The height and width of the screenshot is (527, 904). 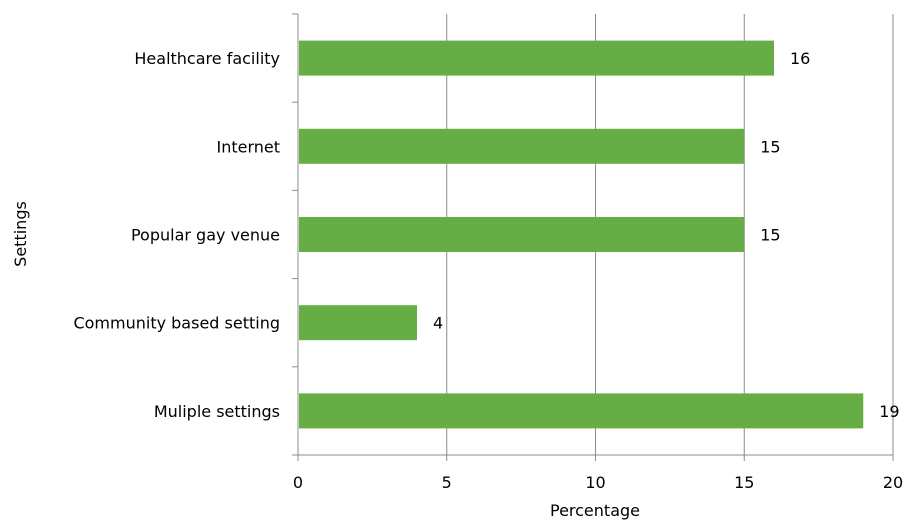 I want to click on x-tick-labels: 0 5 10 15 20, so click(x=598, y=482).